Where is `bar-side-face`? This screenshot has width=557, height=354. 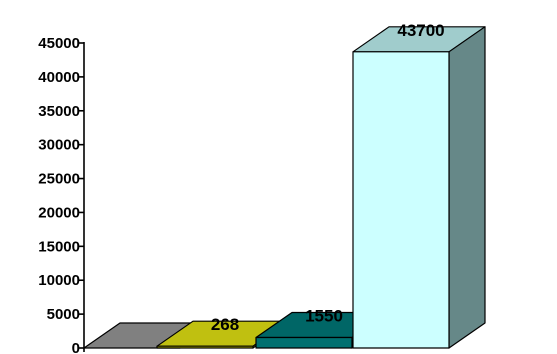
bar-side-face is located at coordinates (467, 187).